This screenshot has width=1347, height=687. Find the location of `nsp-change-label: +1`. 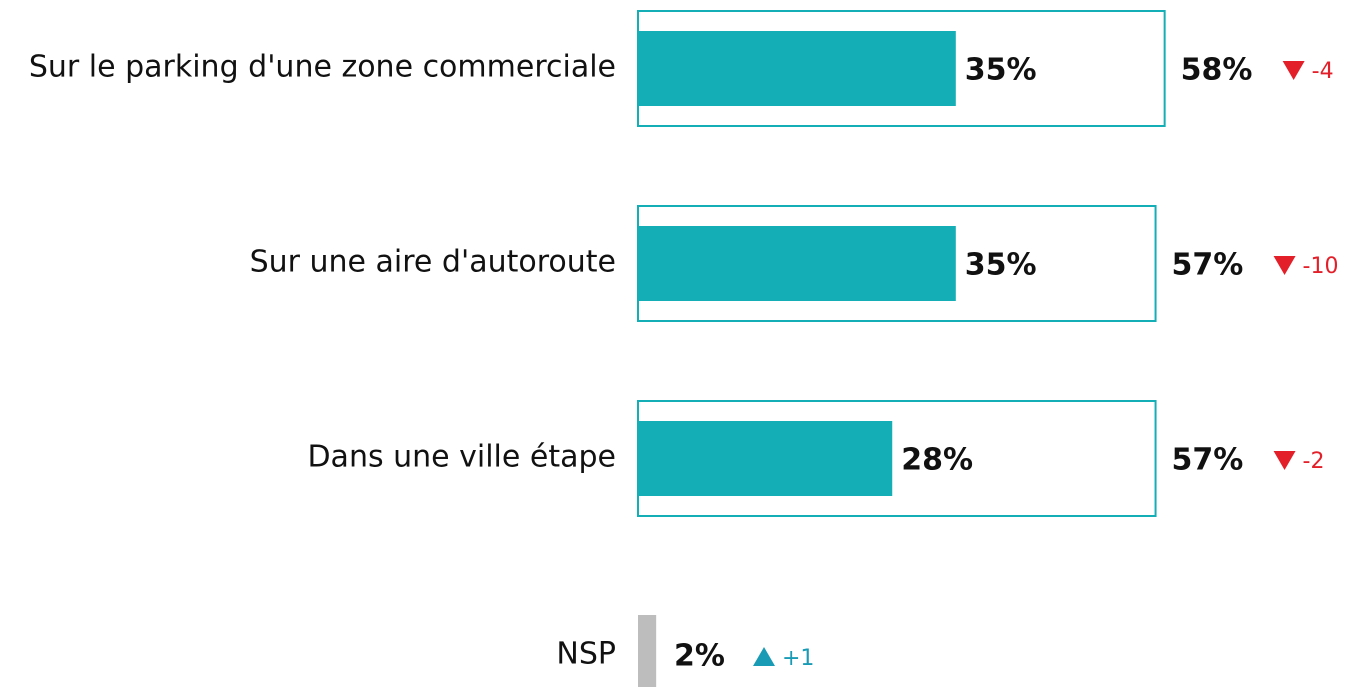

nsp-change-label: +1 is located at coordinates (798, 658).